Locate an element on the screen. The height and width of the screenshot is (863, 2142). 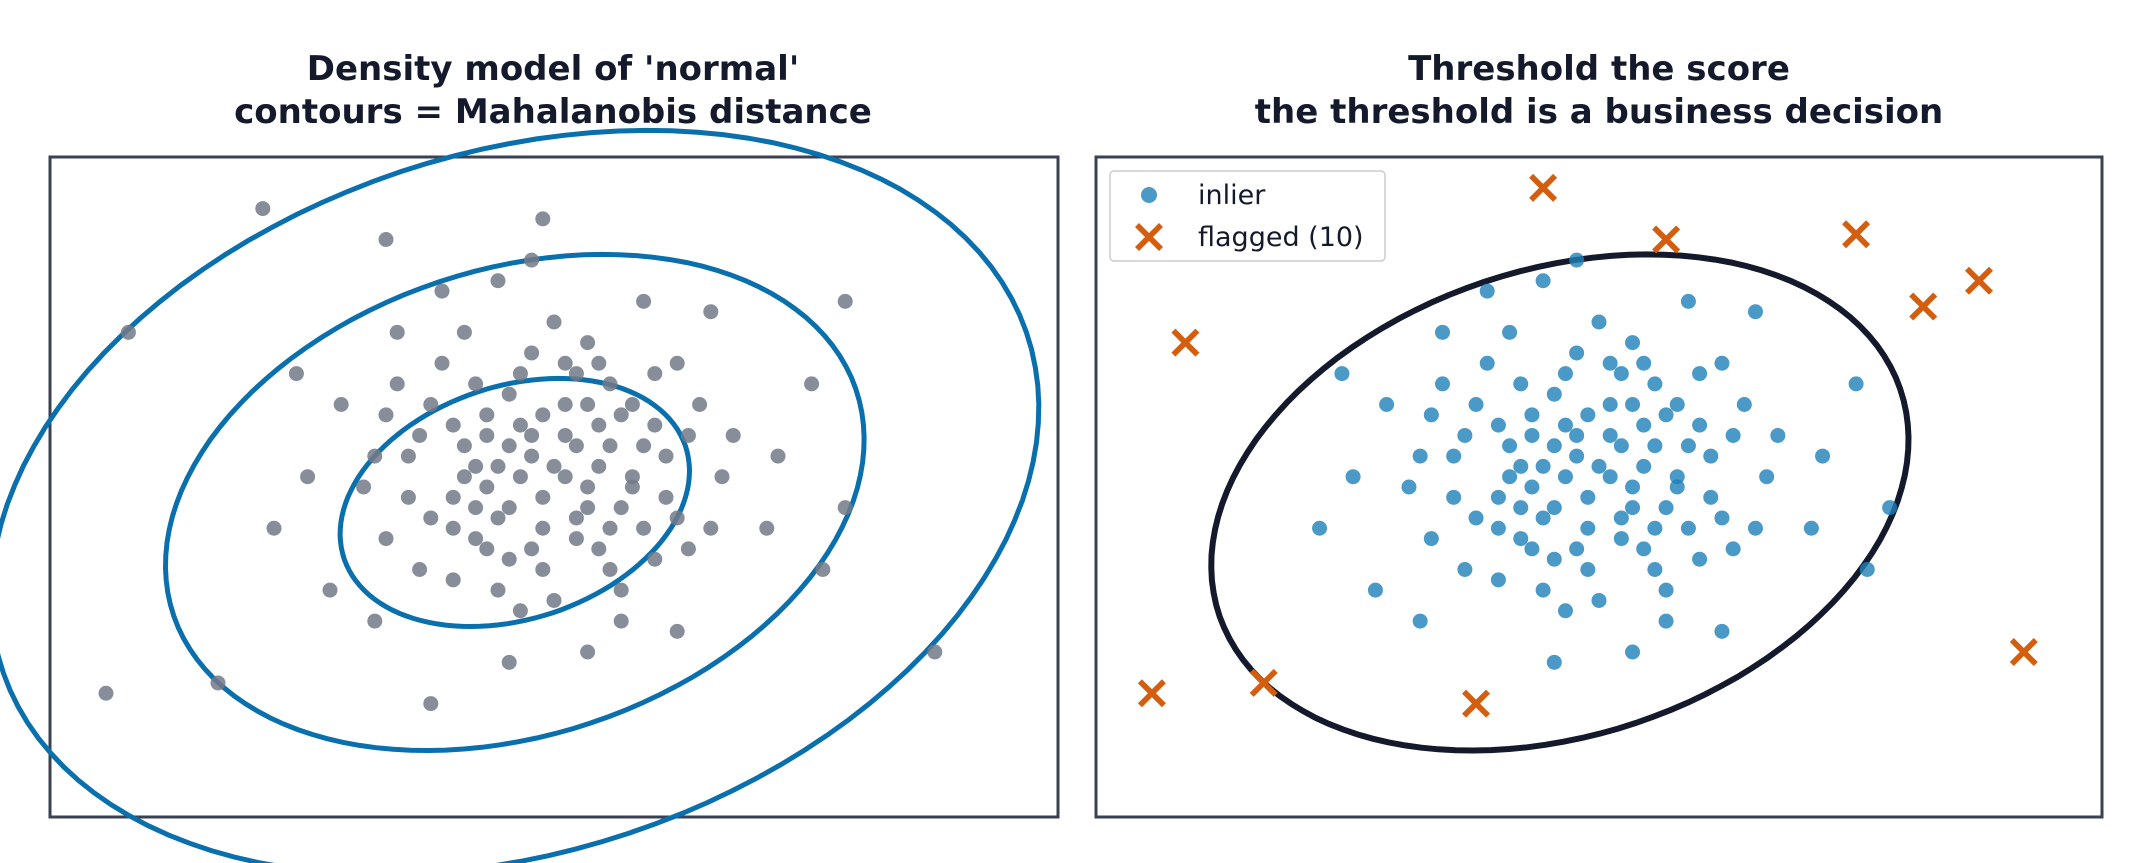
legend-flagged-marker is located at coordinates (1149, 237).